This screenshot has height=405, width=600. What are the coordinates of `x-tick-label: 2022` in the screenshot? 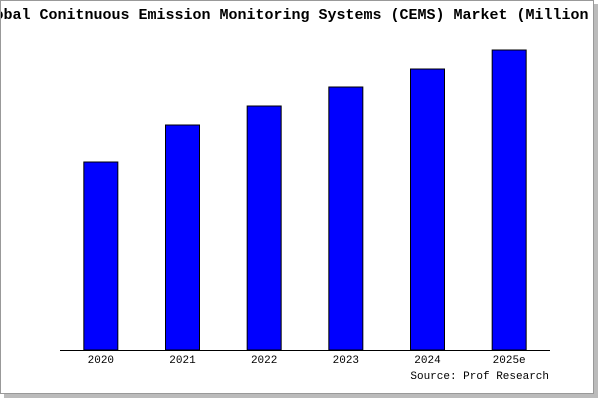 It's located at (264, 361).